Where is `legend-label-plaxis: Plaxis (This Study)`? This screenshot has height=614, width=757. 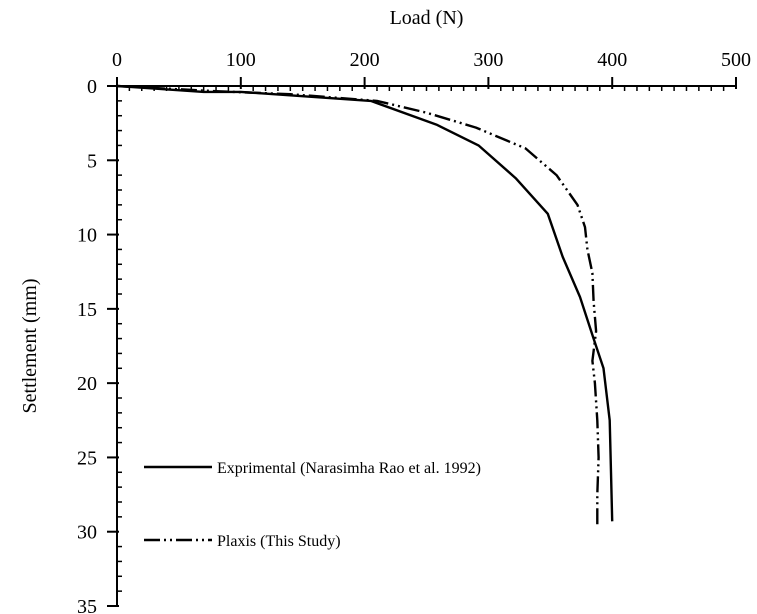 legend-label-plaxis: Plaxis (This Study) is located at coordinates (279, 541).